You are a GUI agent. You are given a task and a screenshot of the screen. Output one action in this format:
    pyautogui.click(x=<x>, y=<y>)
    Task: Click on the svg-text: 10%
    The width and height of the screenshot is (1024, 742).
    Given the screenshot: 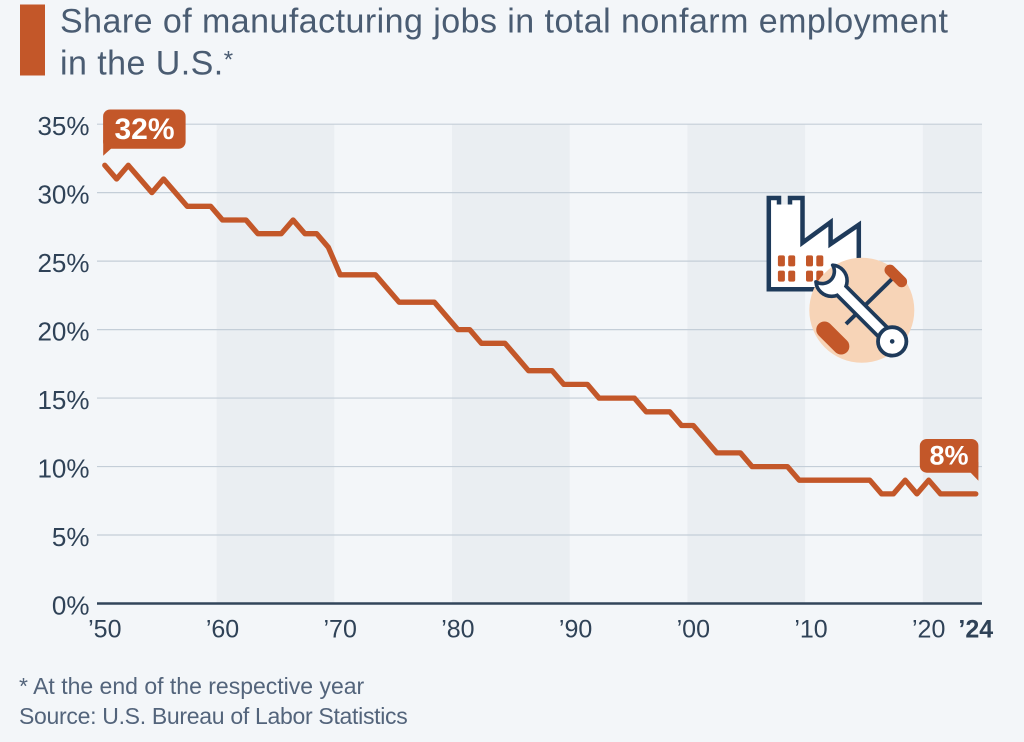 What is the action you would take?
    pyautogui.click(x=63, y=469)
    